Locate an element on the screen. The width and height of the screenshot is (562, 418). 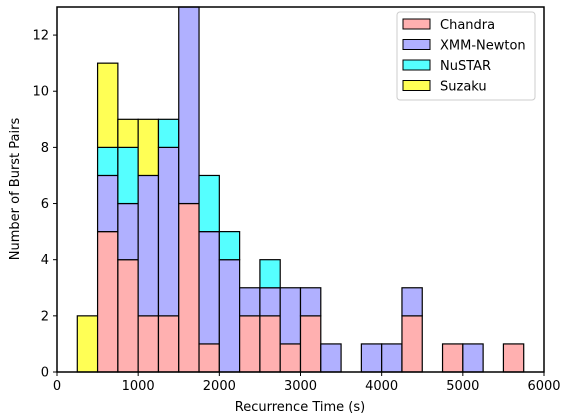
x-tick-label: 5000 is located at coordinates (462, 386).